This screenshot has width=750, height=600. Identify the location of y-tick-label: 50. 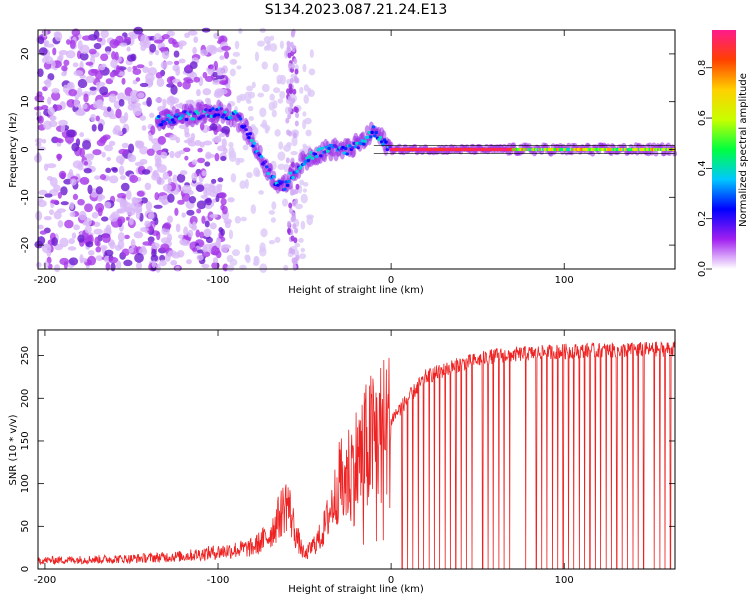
(25, 526).